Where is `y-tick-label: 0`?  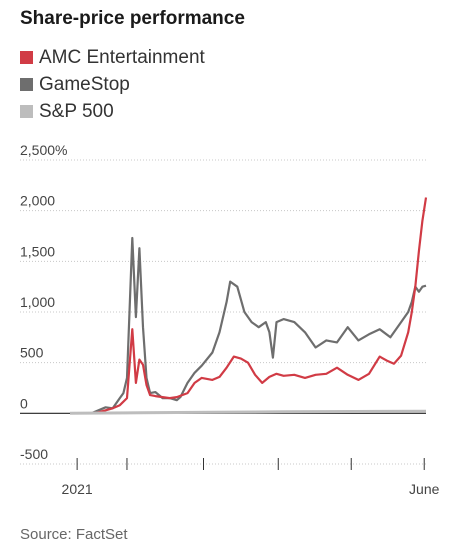 y-tick-label: 0 is located at coordinates (24, 403).